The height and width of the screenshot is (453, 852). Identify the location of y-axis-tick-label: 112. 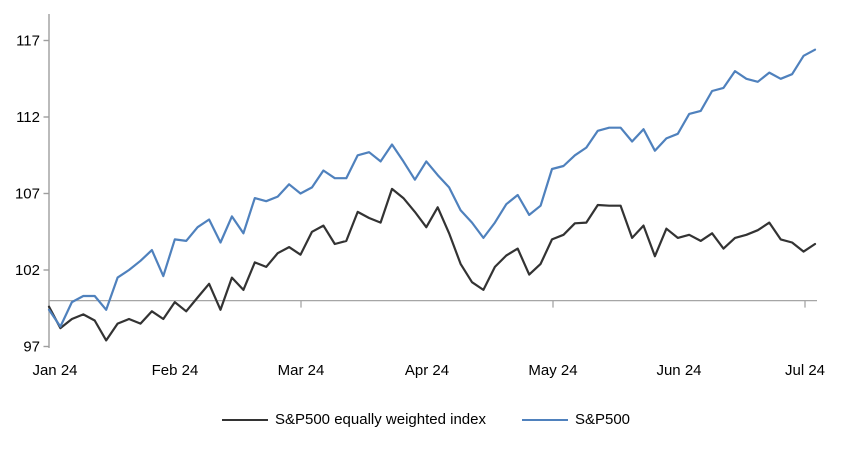
(28, 117).